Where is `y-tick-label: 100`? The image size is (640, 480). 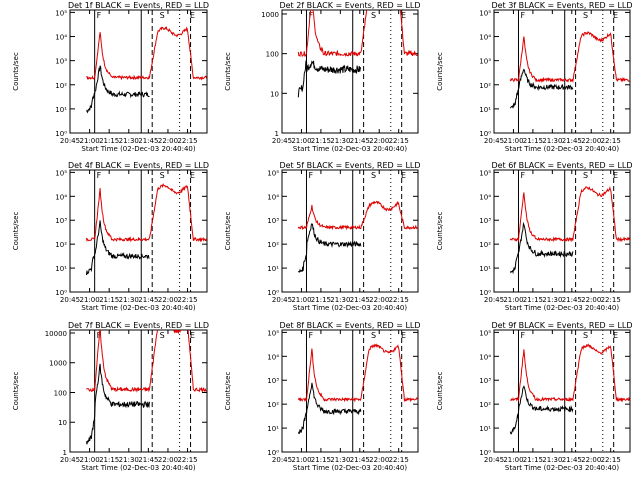
y-tick-label: 100 is located at coordinates (60, 393).